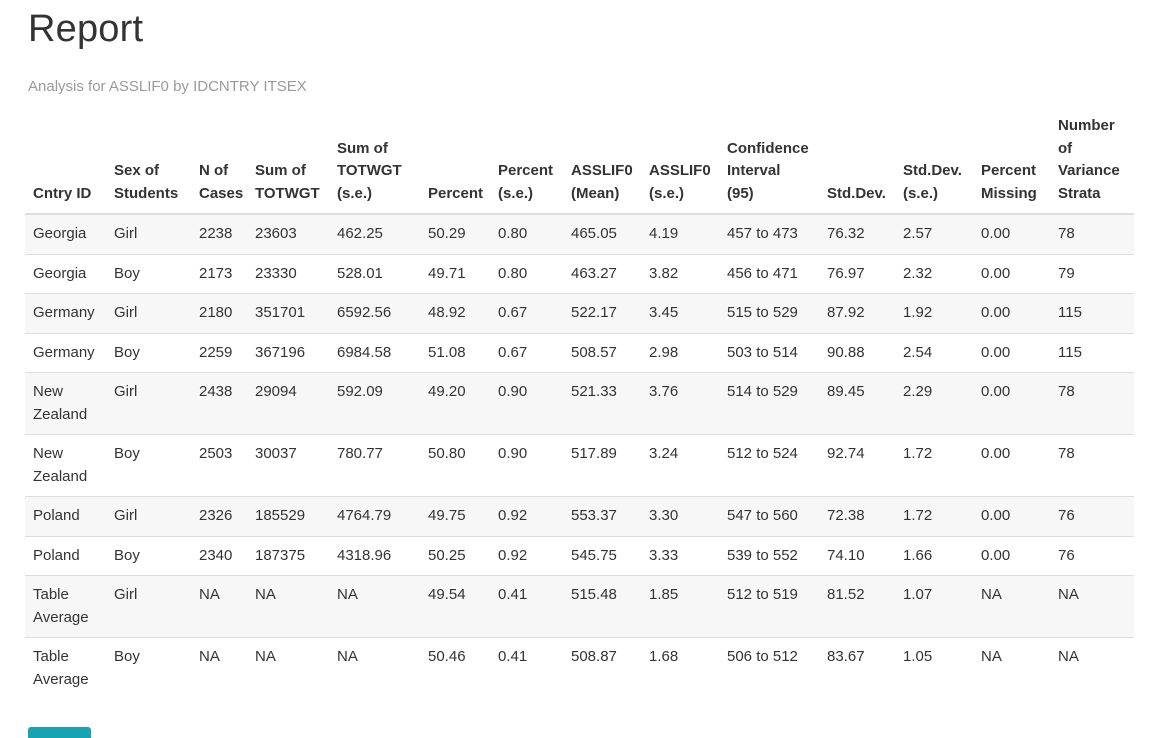 The width and height of the screenshot is (1162, 738). What do you see at coordinates (65, 273) in the screenshot?
I see `table-cell: Georgia` at bounding box center [65, 273].